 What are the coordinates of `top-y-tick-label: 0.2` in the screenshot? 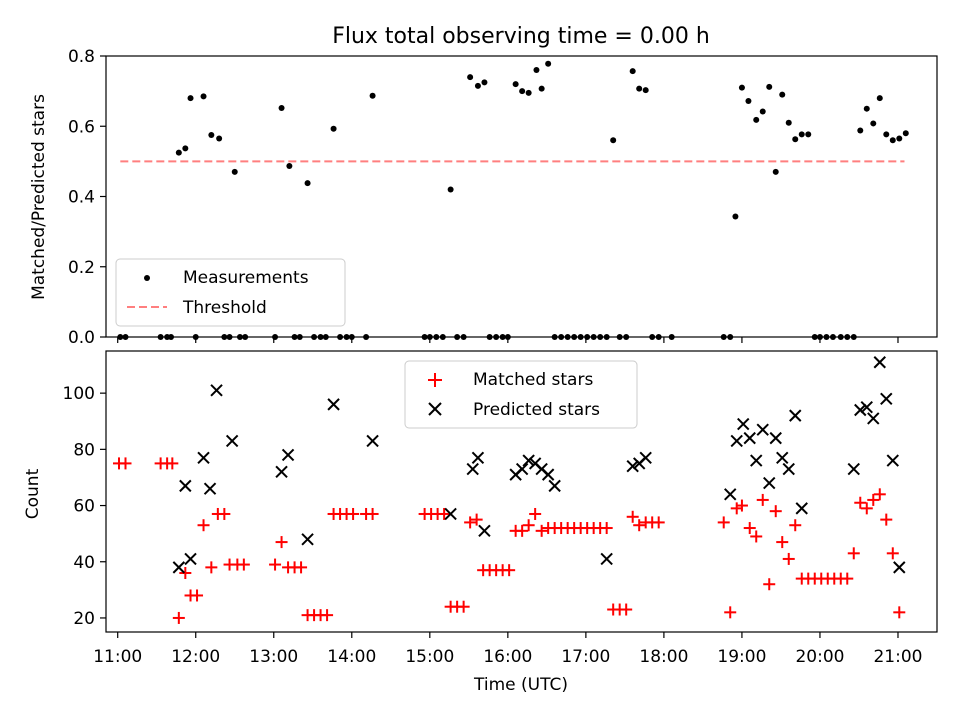 It's located at (81, 268).